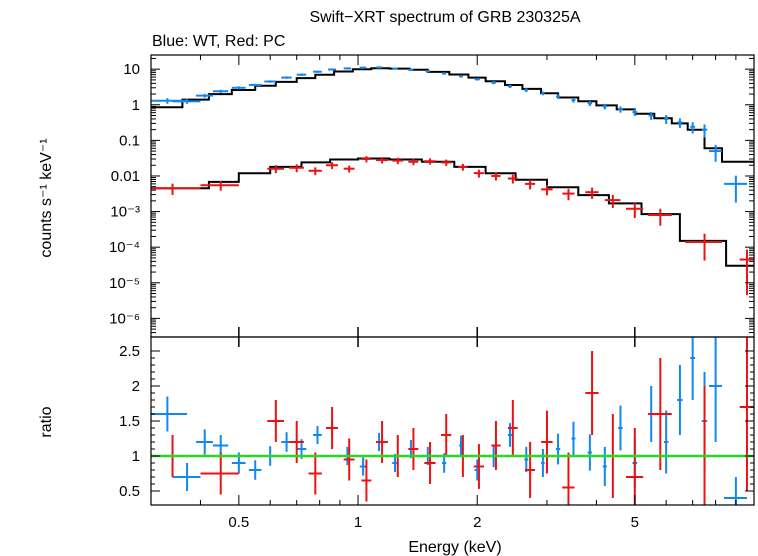  Describe the element at coordinates (444, 17) in the screenshot. I see `chart-title: Swift−XRT spectrum of GRB 230325A` at that location.